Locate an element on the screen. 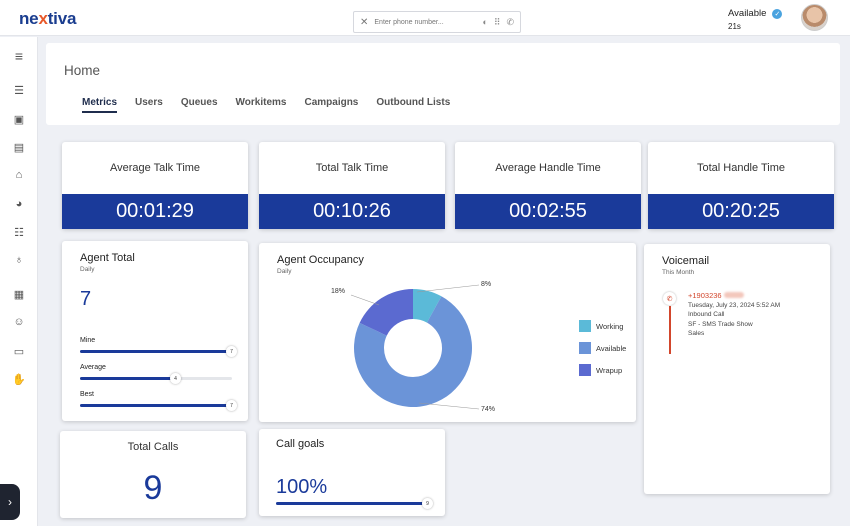 This screenshot has height=526, width=850. home-icon: ⌂ is located at coordinates (19, 175).